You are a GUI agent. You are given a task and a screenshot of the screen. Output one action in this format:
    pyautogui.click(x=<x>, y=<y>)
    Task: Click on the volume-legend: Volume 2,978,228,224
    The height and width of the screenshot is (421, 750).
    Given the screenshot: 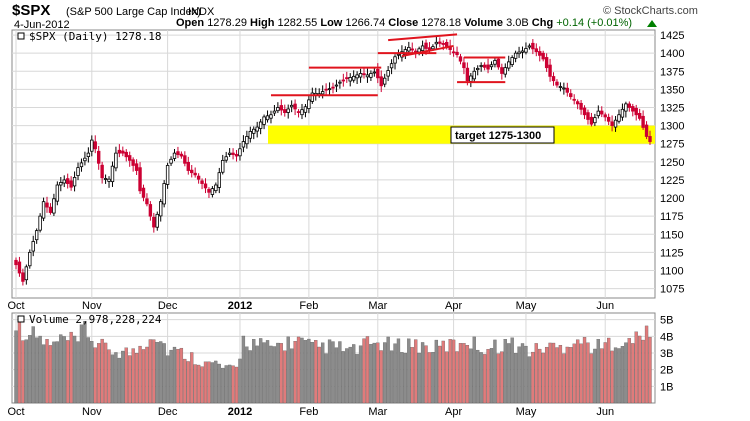 What is the action you would take?
    pyautogui.click(x=89, y=319)
    